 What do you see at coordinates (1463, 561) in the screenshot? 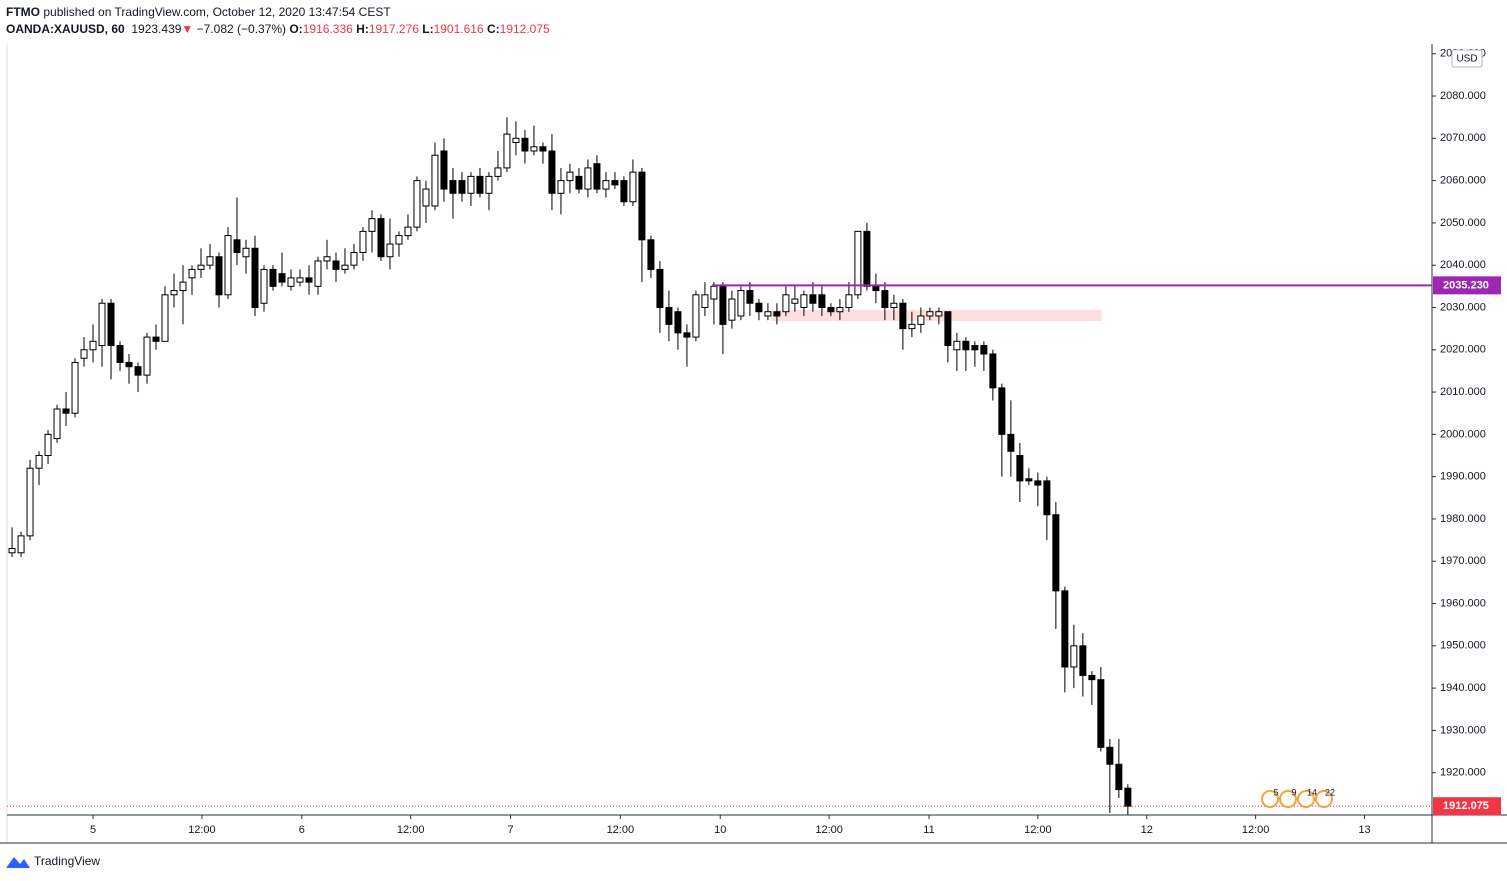
I see `y-tick-label: 1970.000` at bounding box center [1463, 561].